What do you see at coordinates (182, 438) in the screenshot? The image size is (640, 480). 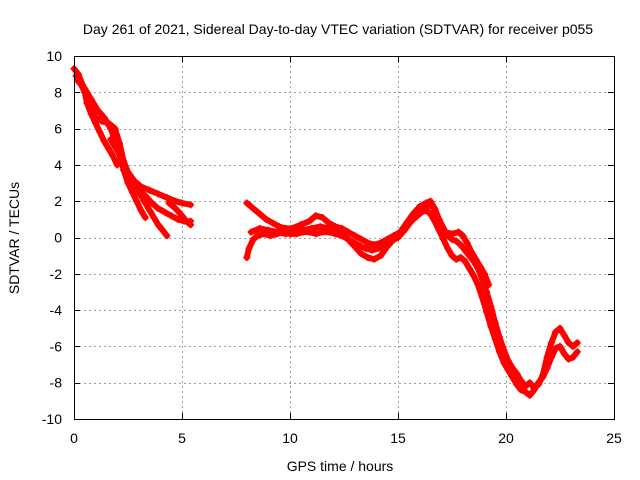 I see `x-tick-label: 5` at bounding box center [182, 438].